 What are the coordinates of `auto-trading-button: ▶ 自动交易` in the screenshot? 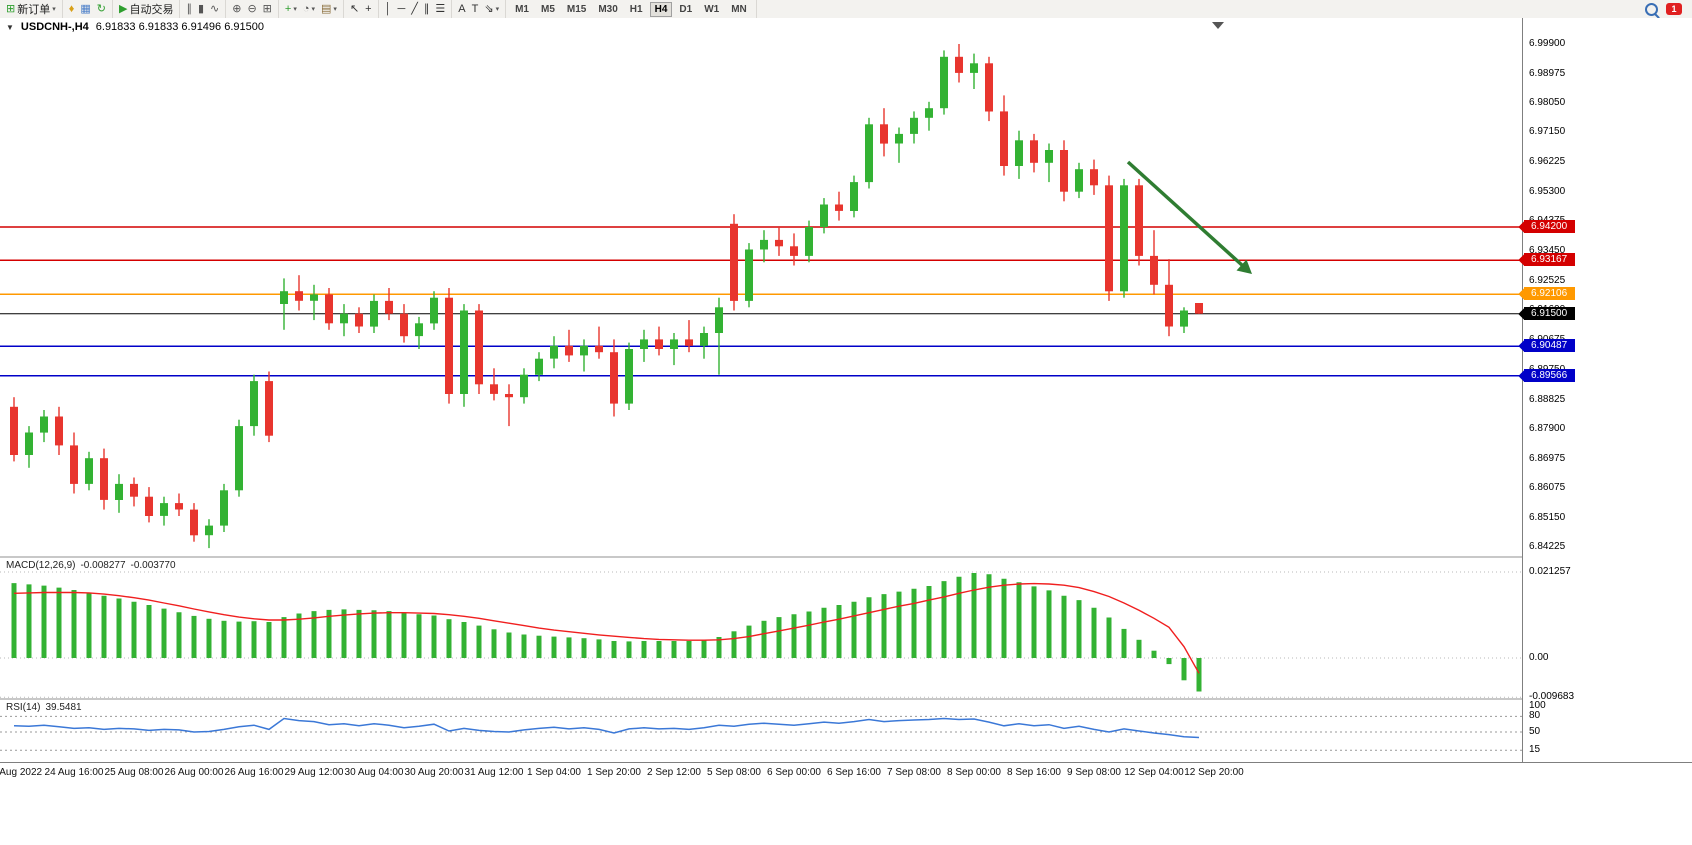 It's located at (146, 9).